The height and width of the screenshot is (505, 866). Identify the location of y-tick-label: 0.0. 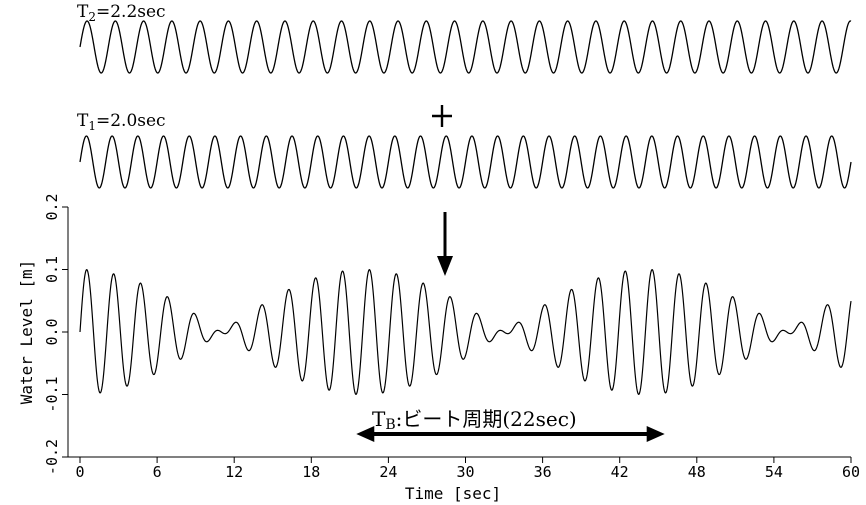
(52, 331).